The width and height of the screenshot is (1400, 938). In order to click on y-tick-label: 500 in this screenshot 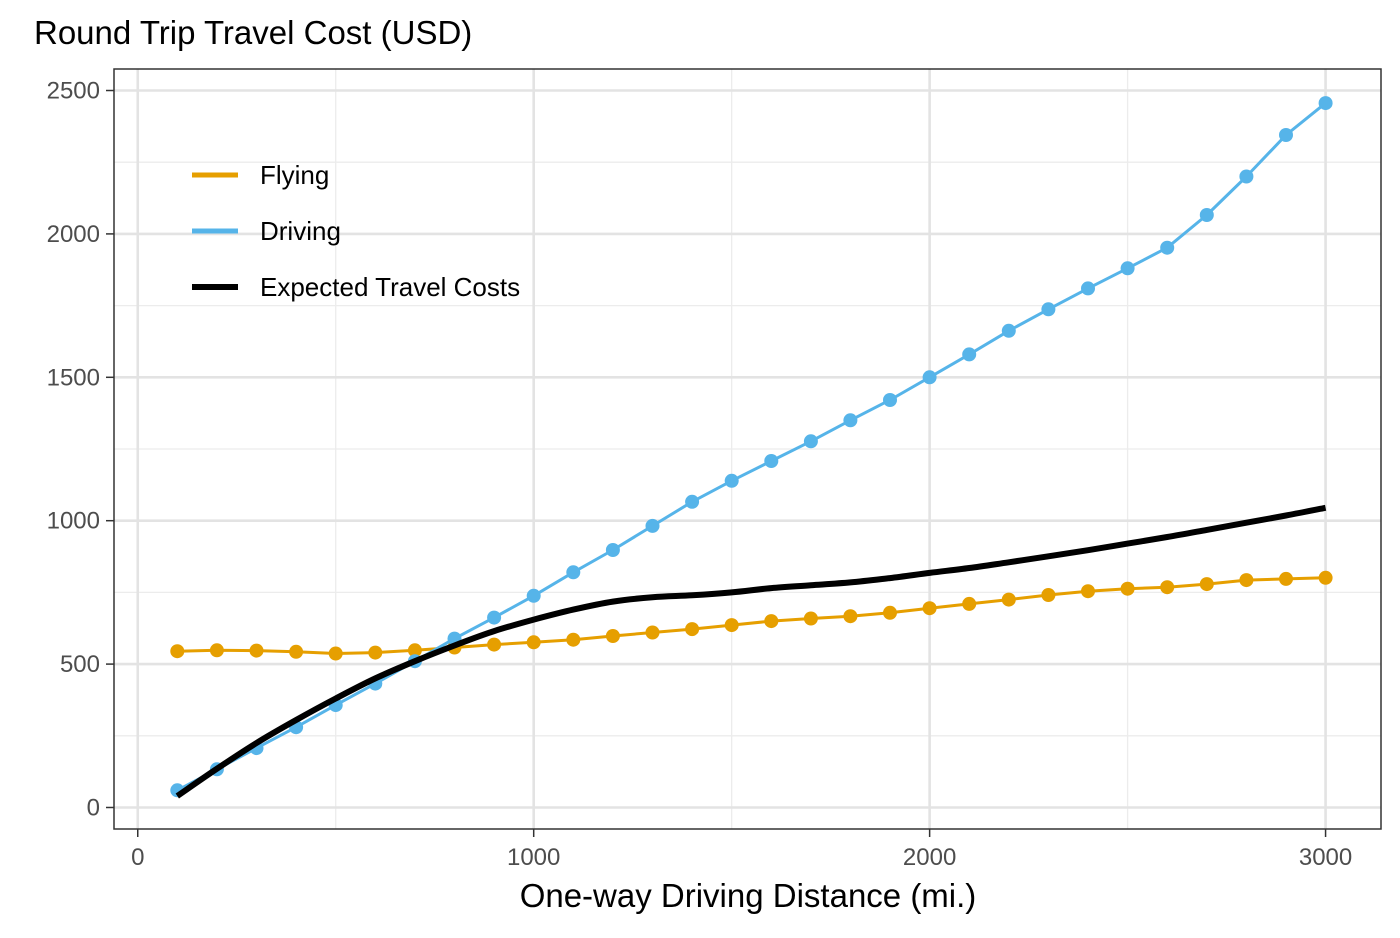, I will do `click(80, 664)`.